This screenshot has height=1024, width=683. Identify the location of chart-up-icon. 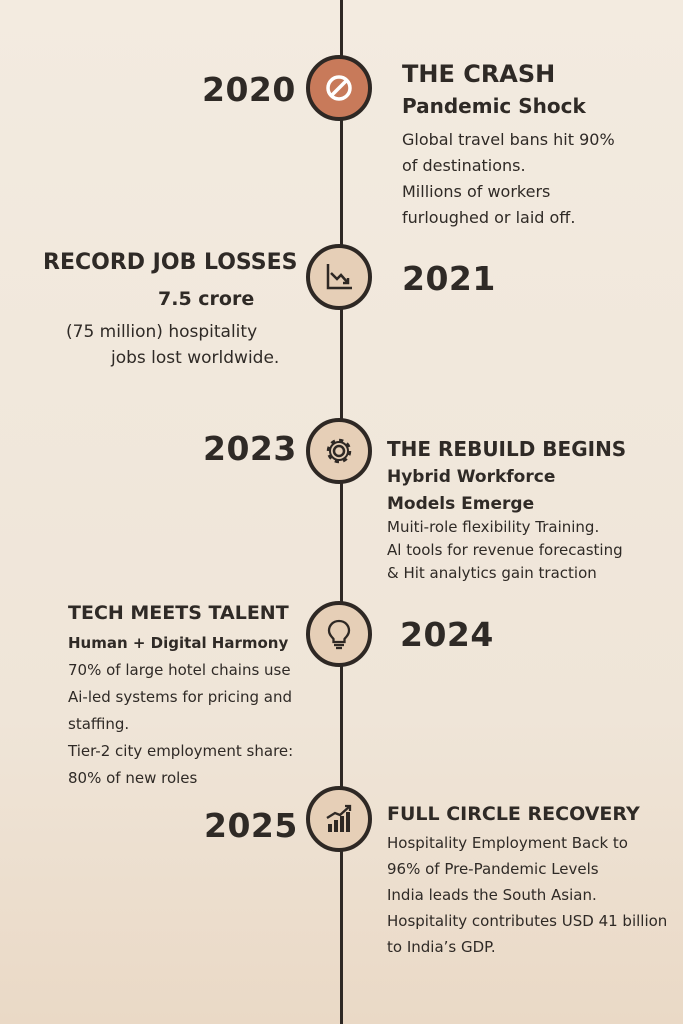
(339, 819).